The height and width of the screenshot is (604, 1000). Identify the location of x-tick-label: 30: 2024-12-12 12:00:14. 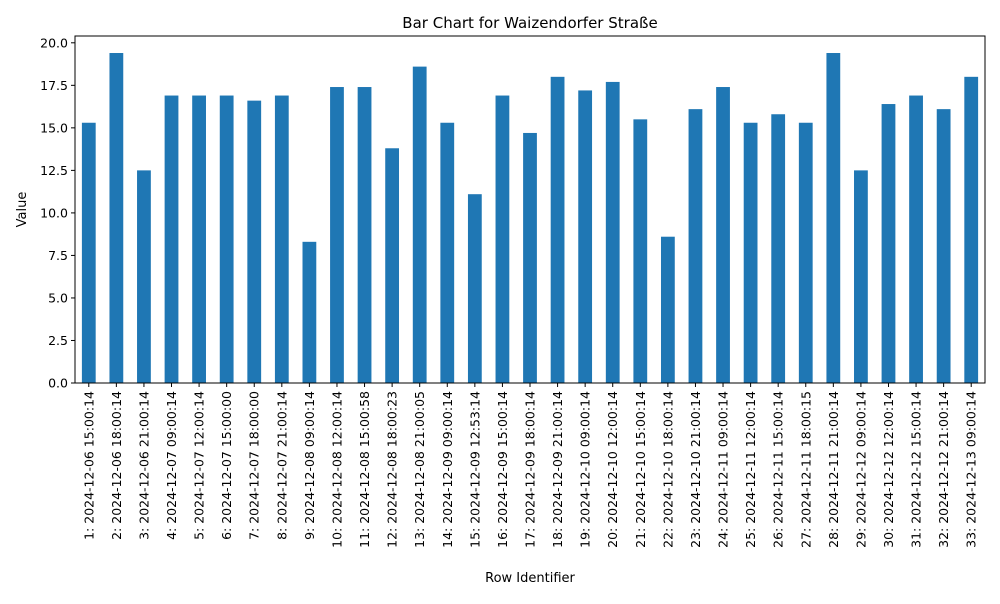
(888, 469).